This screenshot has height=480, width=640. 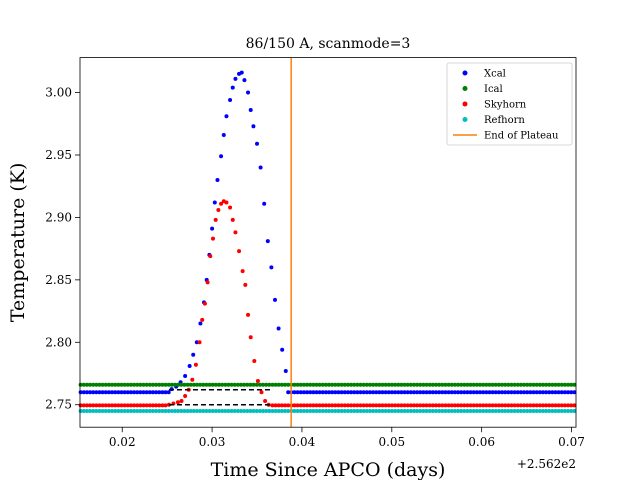 I want to click on y-tick-label: 2.75, so click(x=58, y=405).